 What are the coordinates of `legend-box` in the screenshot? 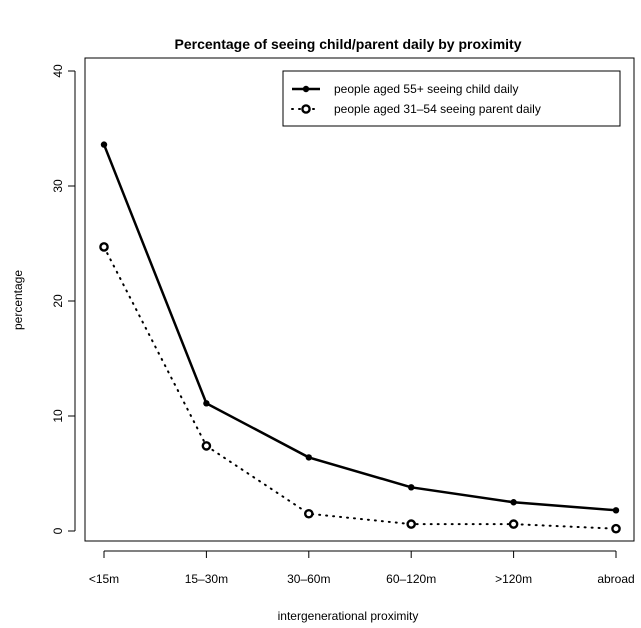 It's located at (451, 98).